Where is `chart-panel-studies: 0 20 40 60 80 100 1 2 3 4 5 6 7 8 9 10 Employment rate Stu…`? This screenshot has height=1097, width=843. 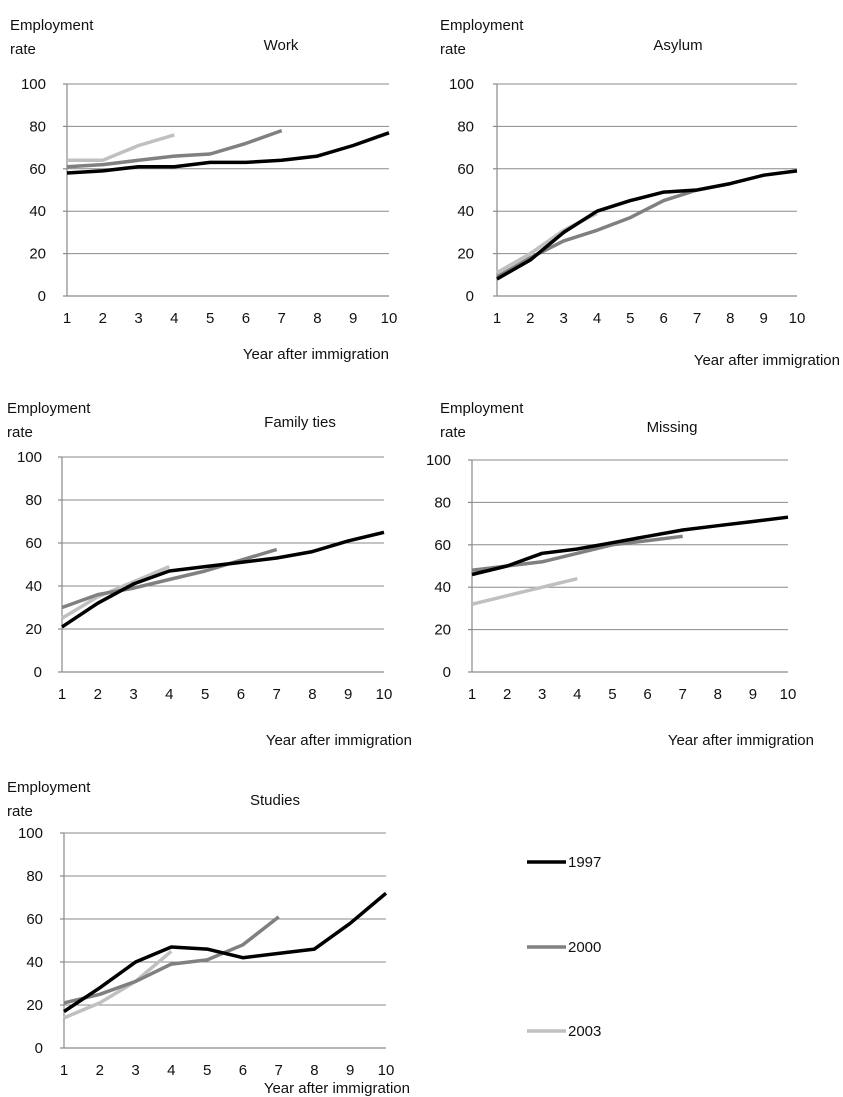
chart-panel-studies: 0 20 40 60 80 100 1 2 3 4 5 6 7 8 9 10 Employment rate Stu… is located at coordinates (208, 938).